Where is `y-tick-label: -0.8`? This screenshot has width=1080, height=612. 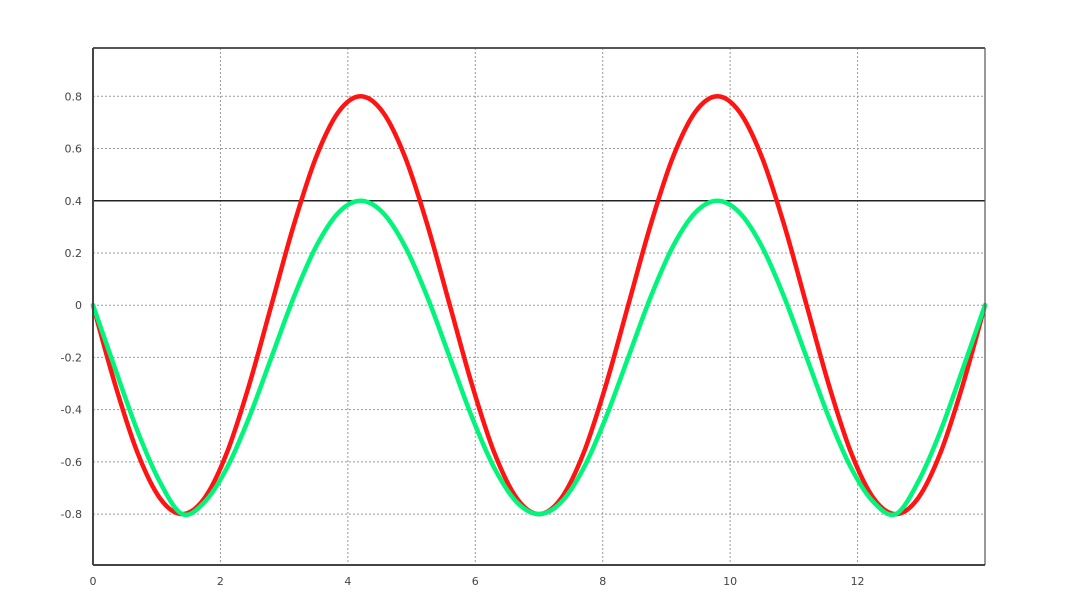 y-tick-label: -0.8 is located at coordinates (71, 514).